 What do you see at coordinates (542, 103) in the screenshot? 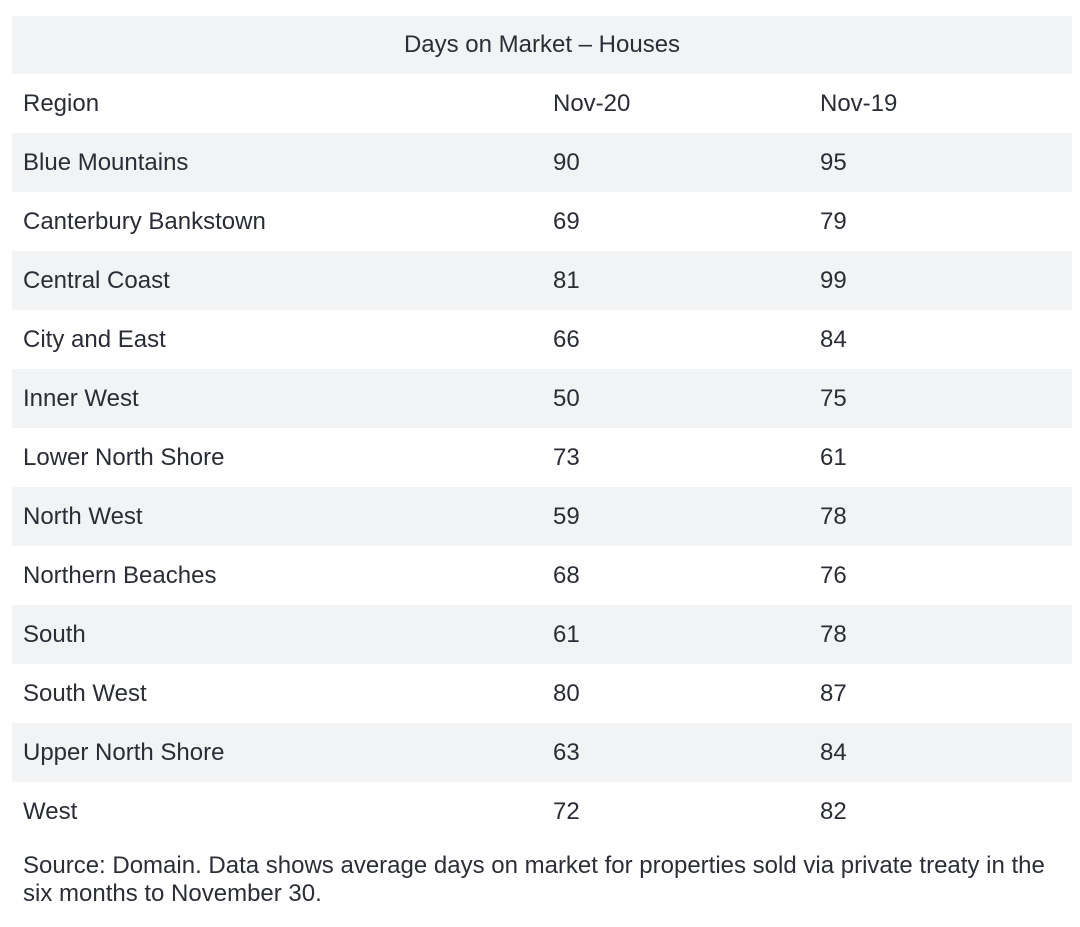
I see `header-row: Region Nov-20 Nov-19` at bounding box center [542, 103].